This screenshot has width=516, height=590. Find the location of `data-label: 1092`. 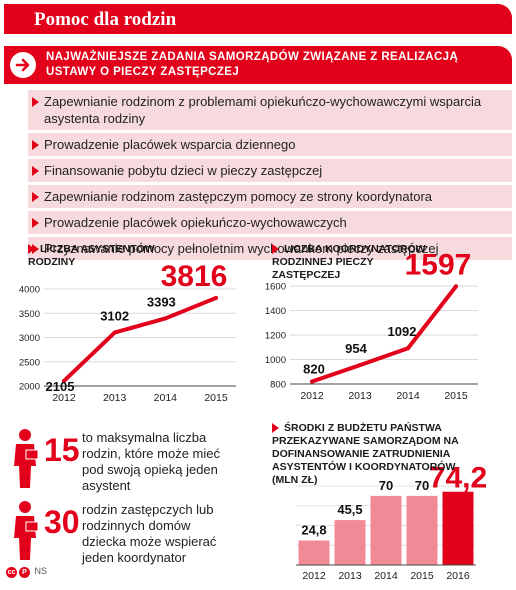

data-label: 1092 is located at coordinates (402, 331).